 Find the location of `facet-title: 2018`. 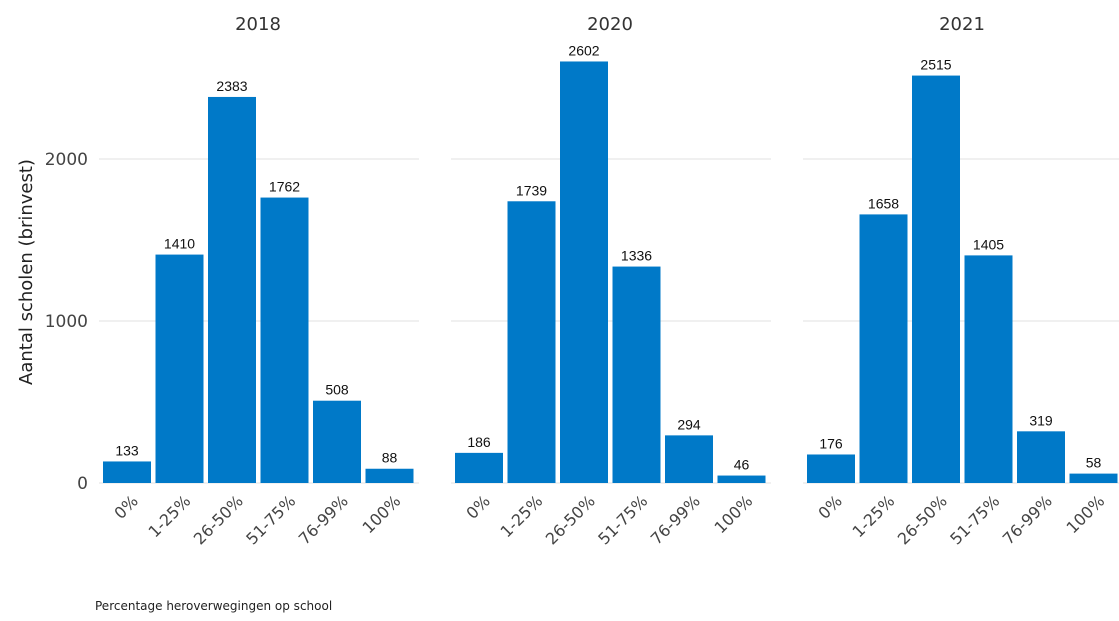

facet-title: 2018 is located at coordinates (258, 24).